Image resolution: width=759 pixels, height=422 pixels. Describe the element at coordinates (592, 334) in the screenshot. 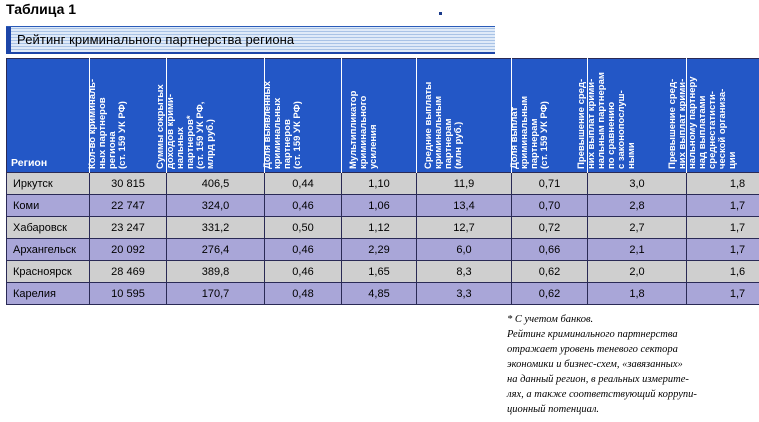

I see `footnote-line: Рейтинг криминального партнерства` at that location.